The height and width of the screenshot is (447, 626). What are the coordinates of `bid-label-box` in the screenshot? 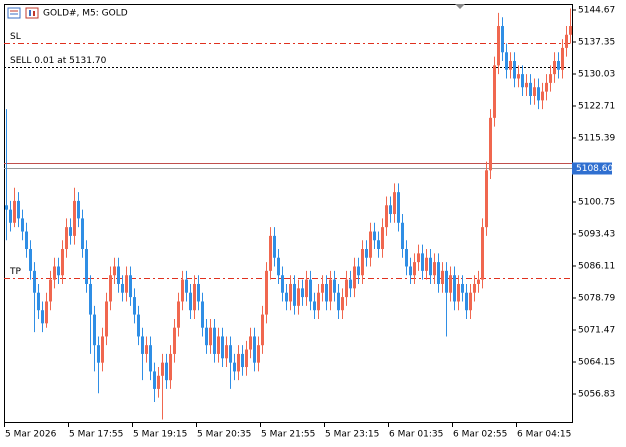 It's located at (592, 168).